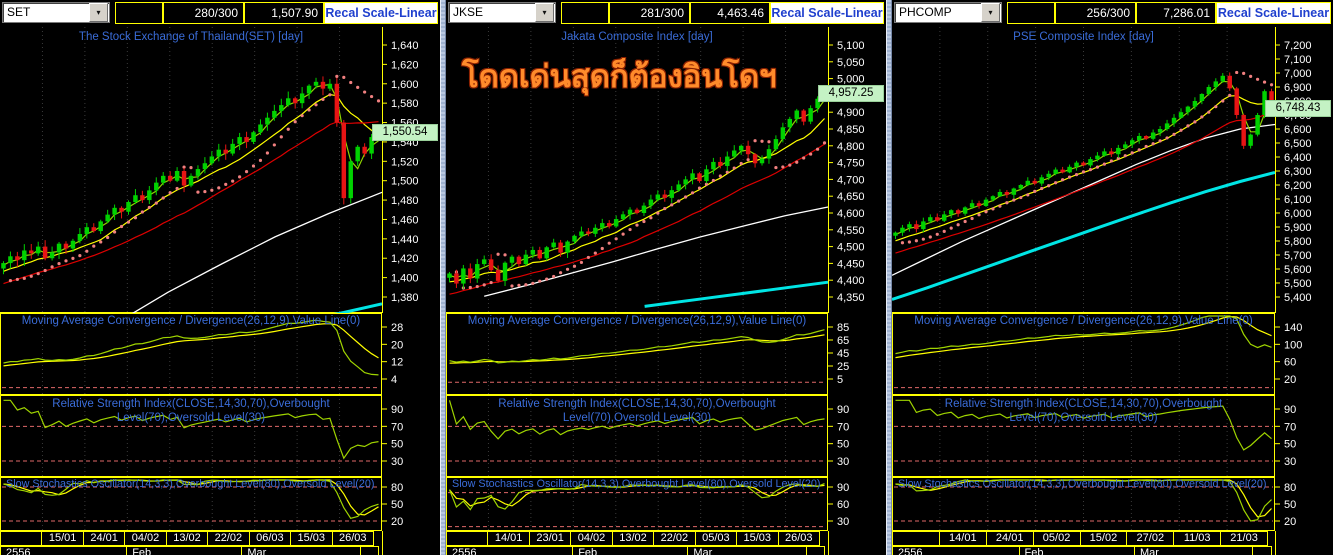  What do you see at coordinates (203, 13) in the screenshot?
I see `bar-count-box: 280/300` at bounding box center [203, 13].